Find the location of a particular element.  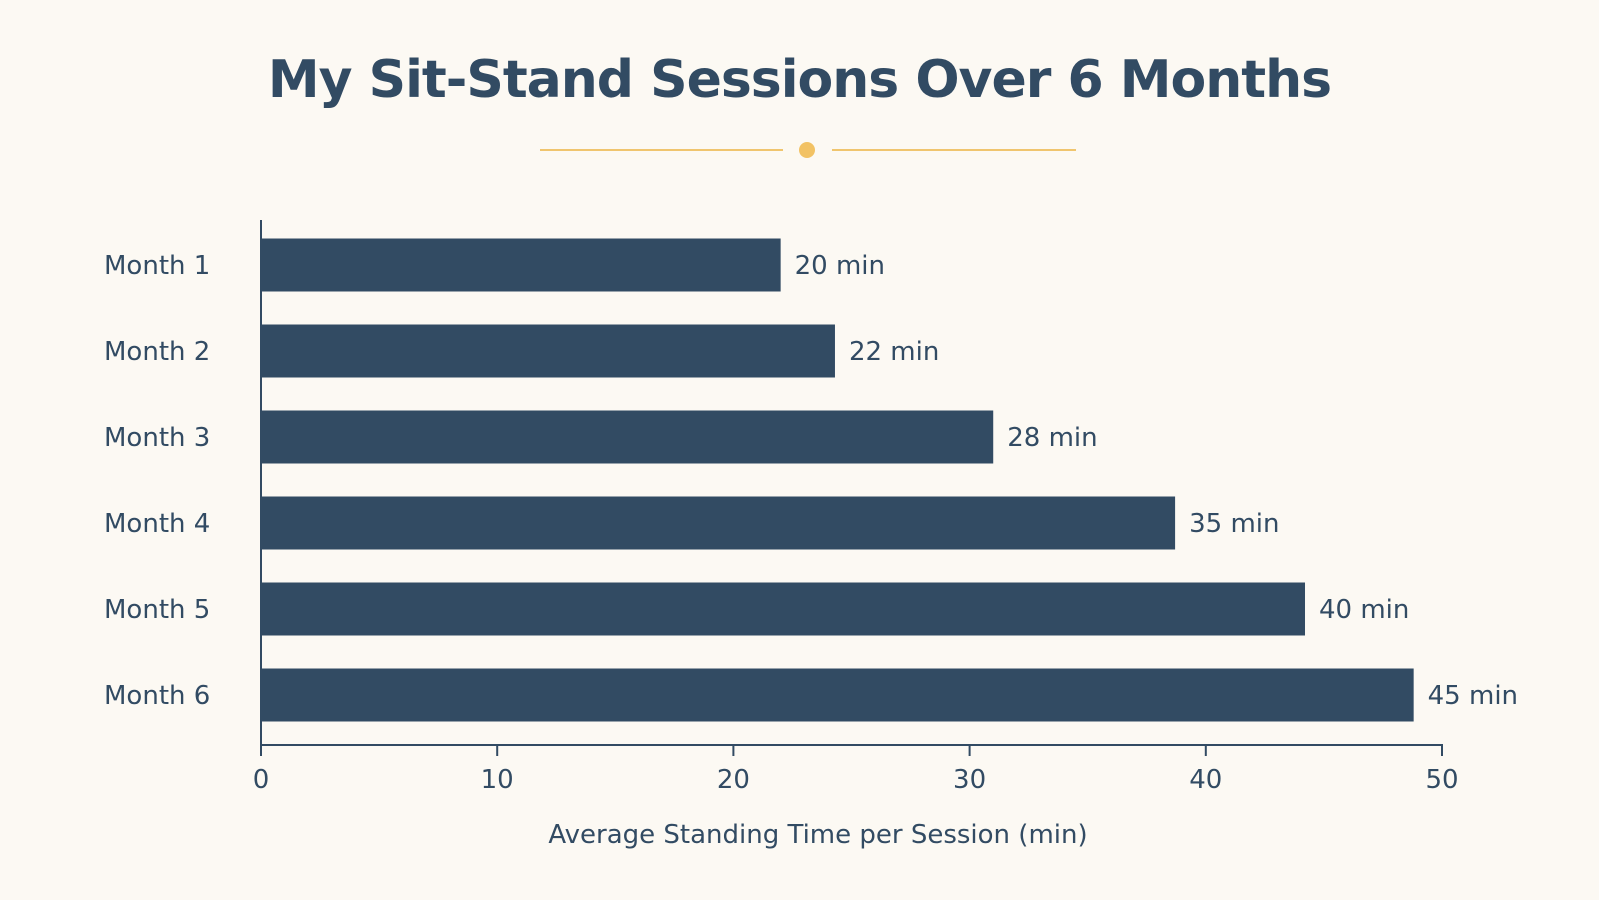

category-label: Month 3 is located at coordinates (157, 438).